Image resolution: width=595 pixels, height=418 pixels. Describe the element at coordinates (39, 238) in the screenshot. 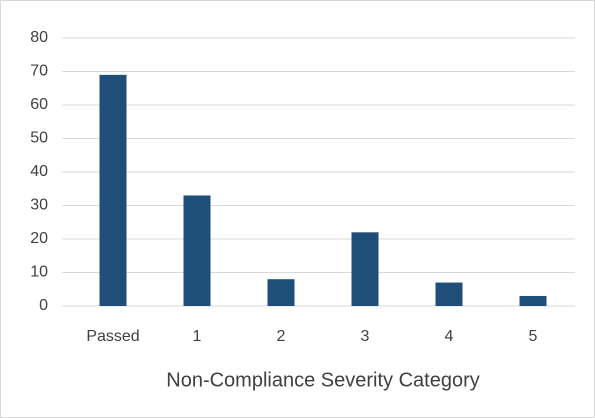

I see `y-tick-label: 20` at that location.